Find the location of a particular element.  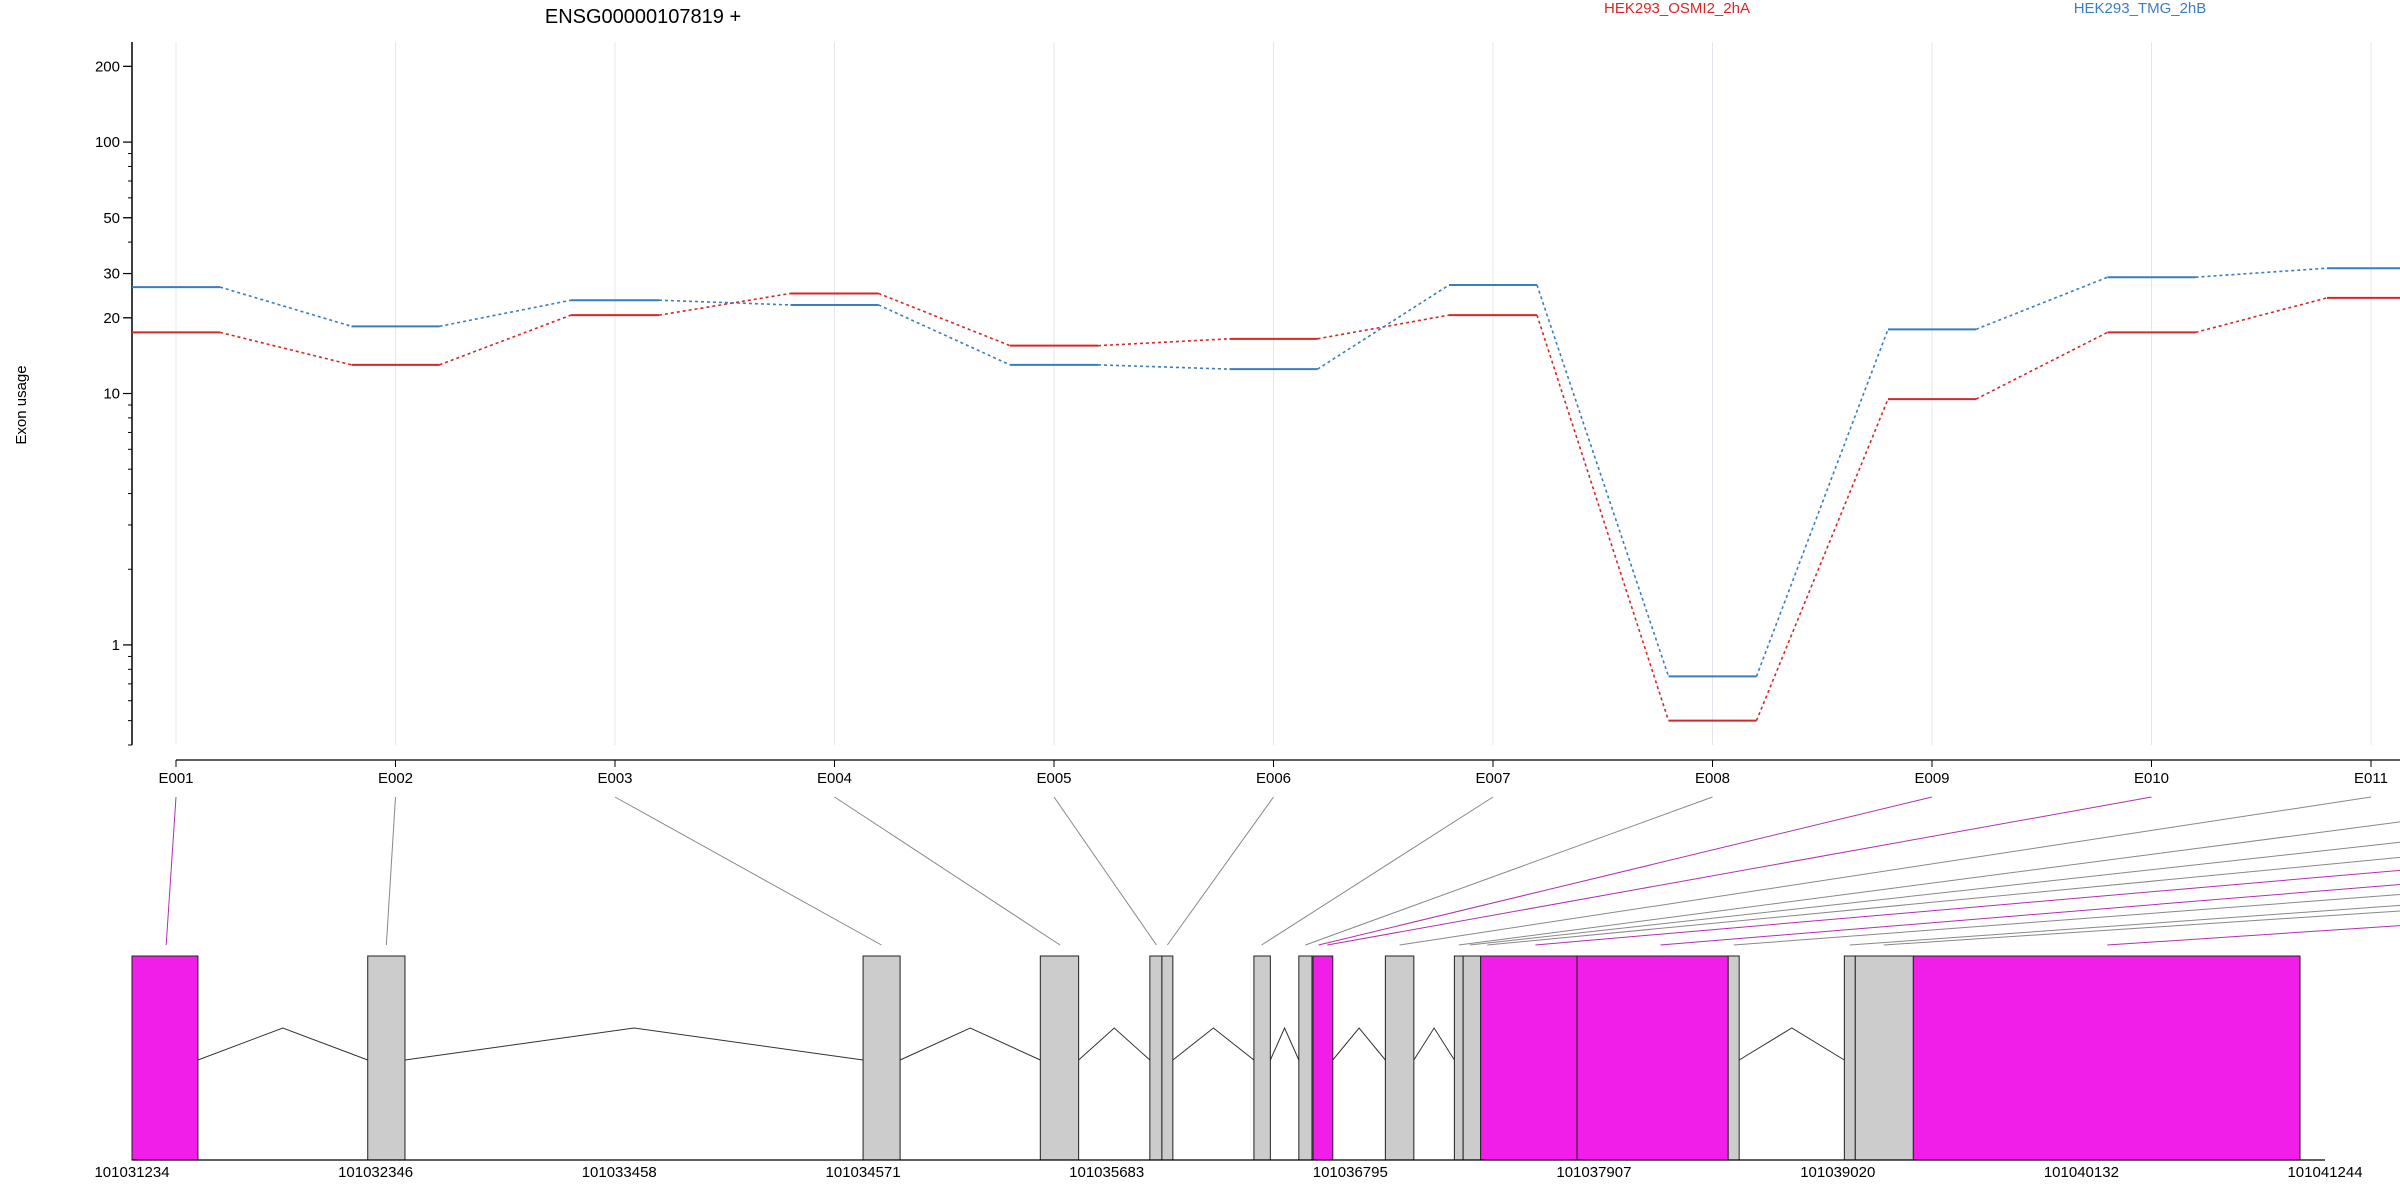

y-axis-label: Exon usage is located at coordinates (21, 404).